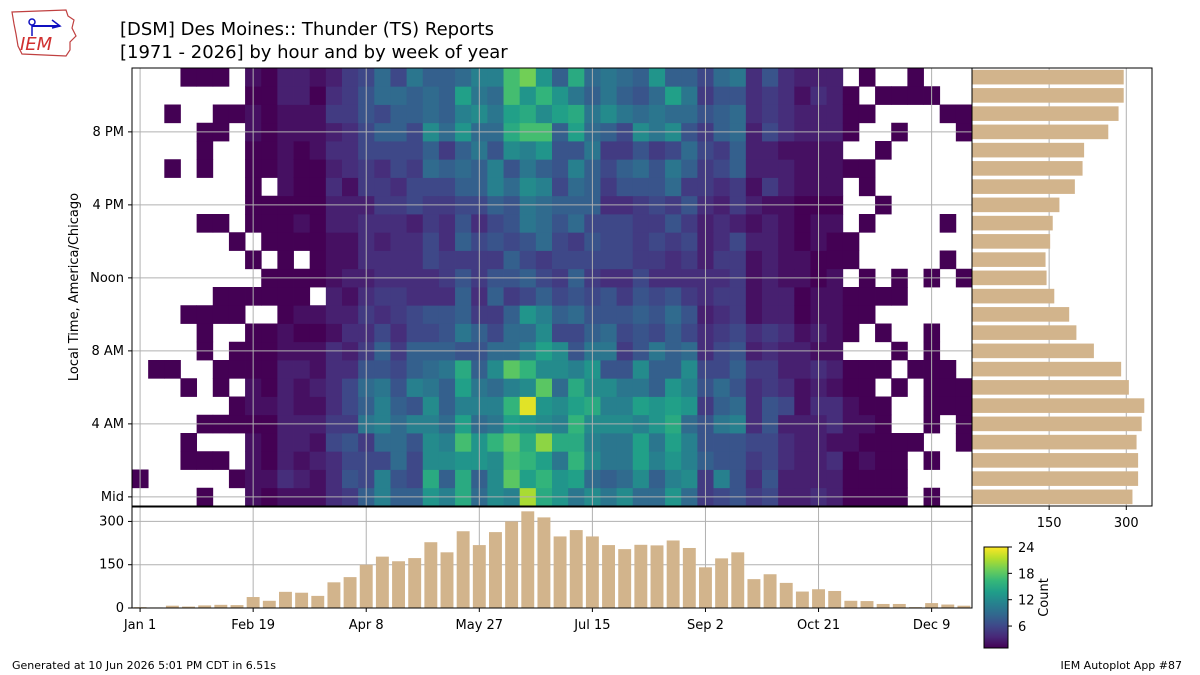  Describe the element at coordinates (1026, 574) in the screenshot. I see `colorbar-tick-label: 18` at that location.